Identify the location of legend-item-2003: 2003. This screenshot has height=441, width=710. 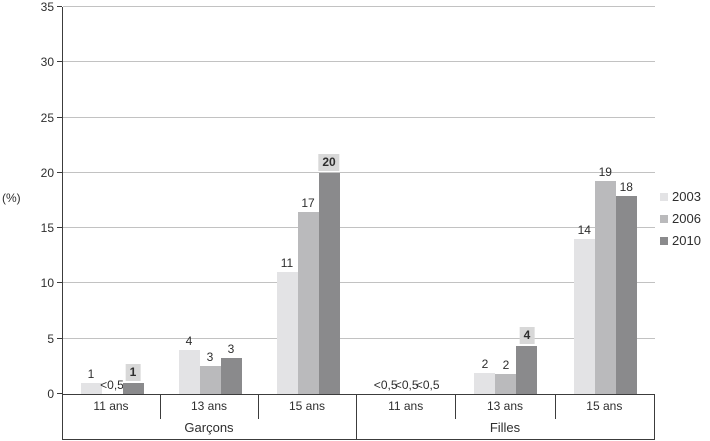
(680, 196).